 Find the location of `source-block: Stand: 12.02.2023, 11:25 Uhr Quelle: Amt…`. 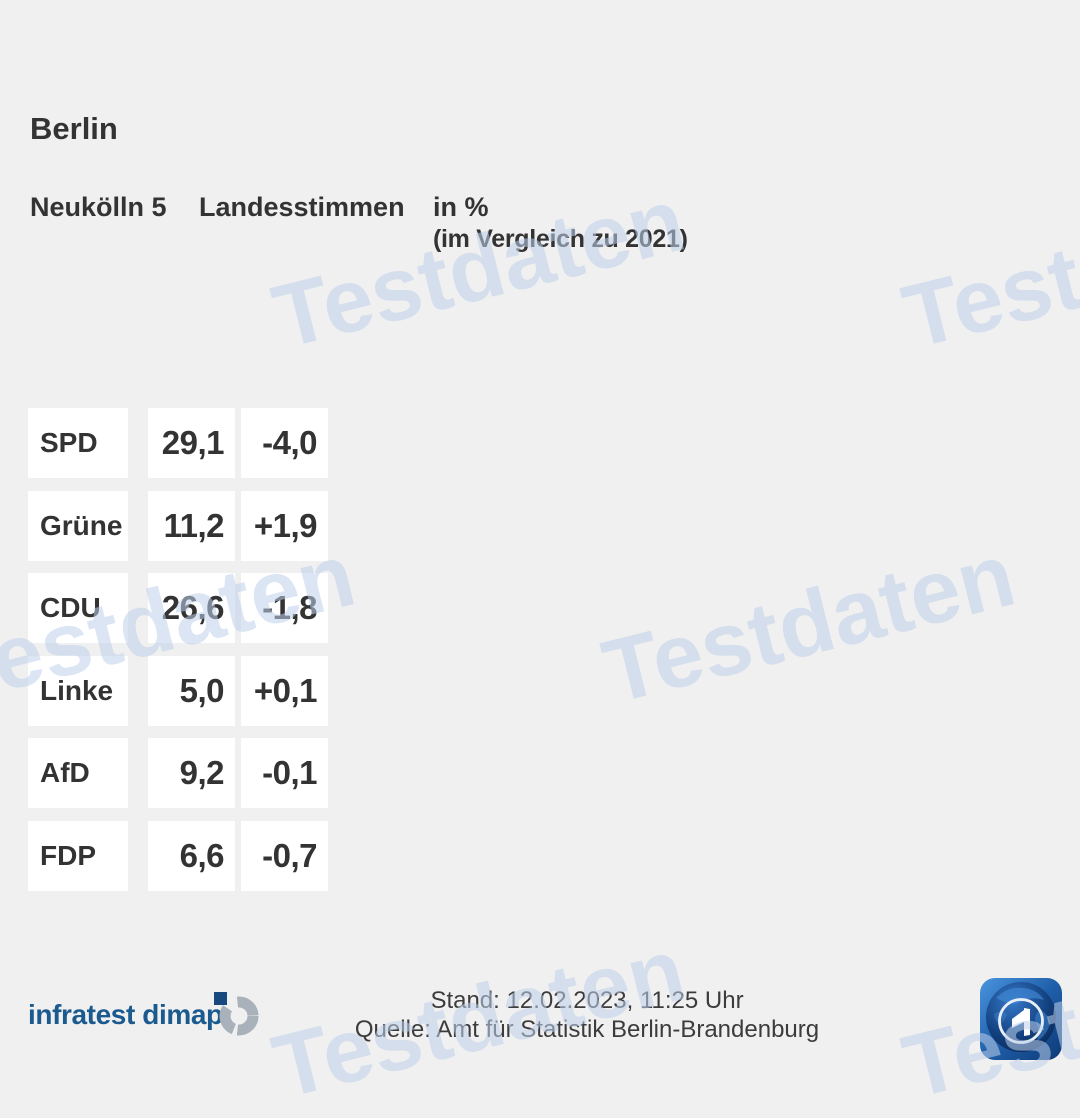

source-block: Stand: 12.02.2023, 11:25 Uhr Quelle: Amt… is located at coordinates (587, 1015).